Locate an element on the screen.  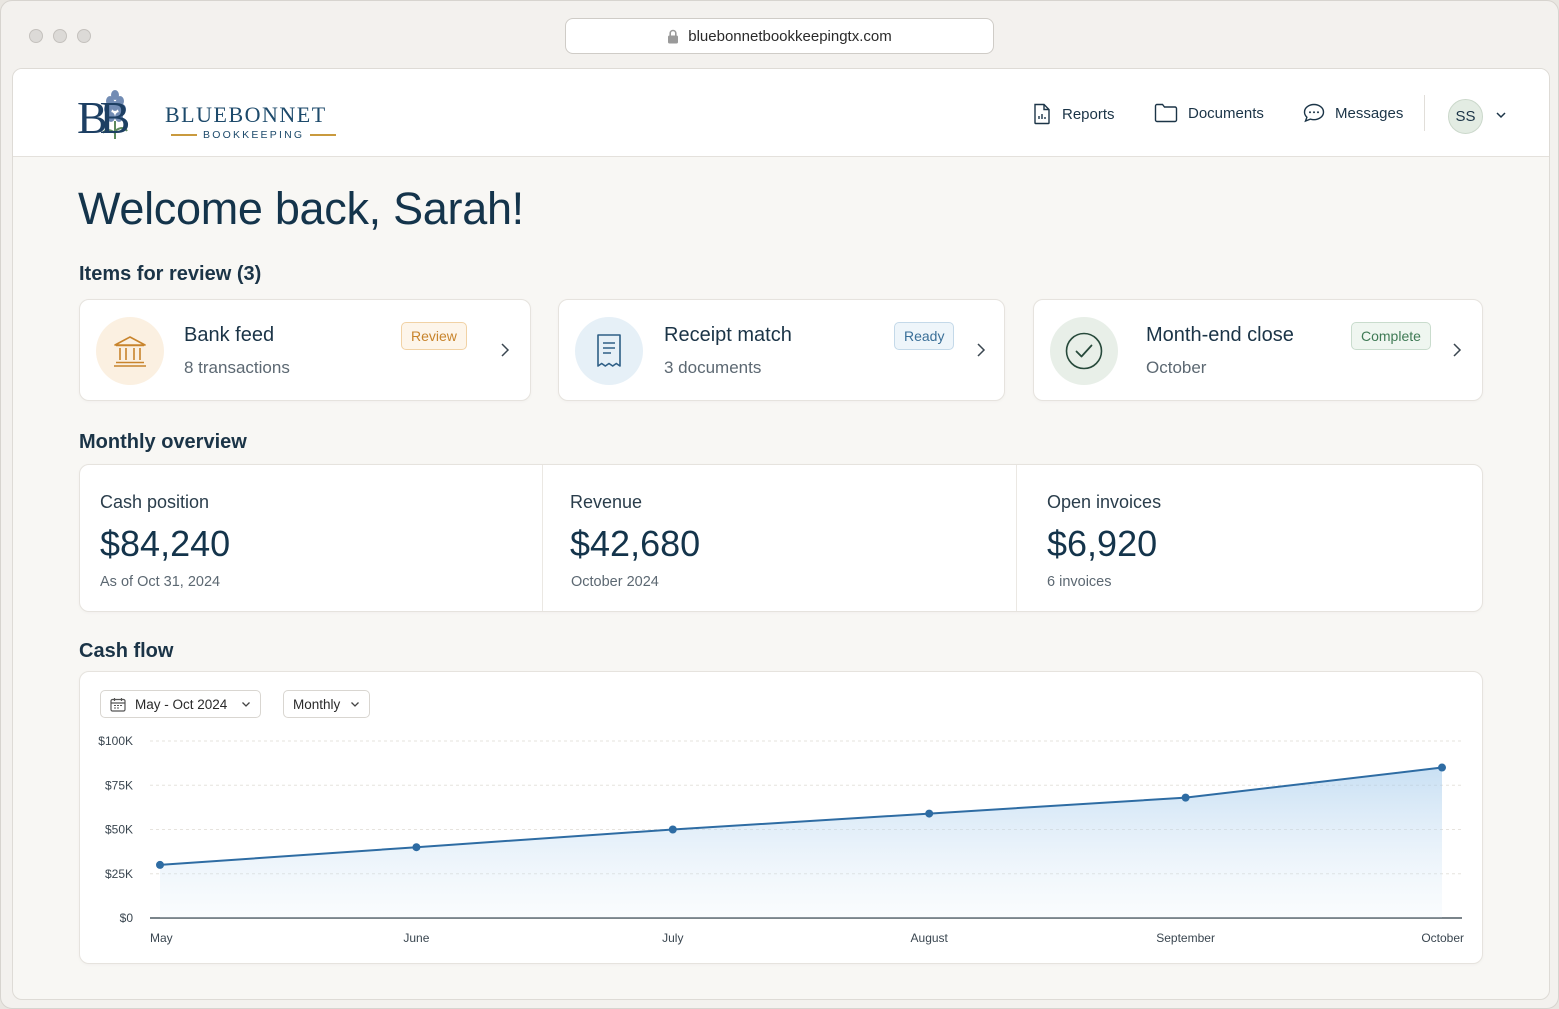
review-title: Receipt match is located at coordinates (728, 335).